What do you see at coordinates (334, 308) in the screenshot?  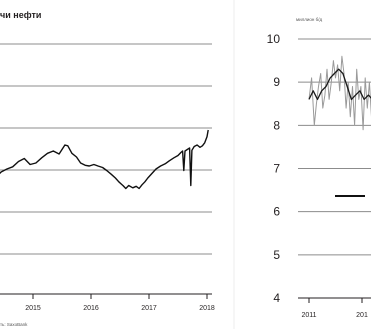 I see `right-x-ticks: 2011 201` at bounding box center [334, 308].